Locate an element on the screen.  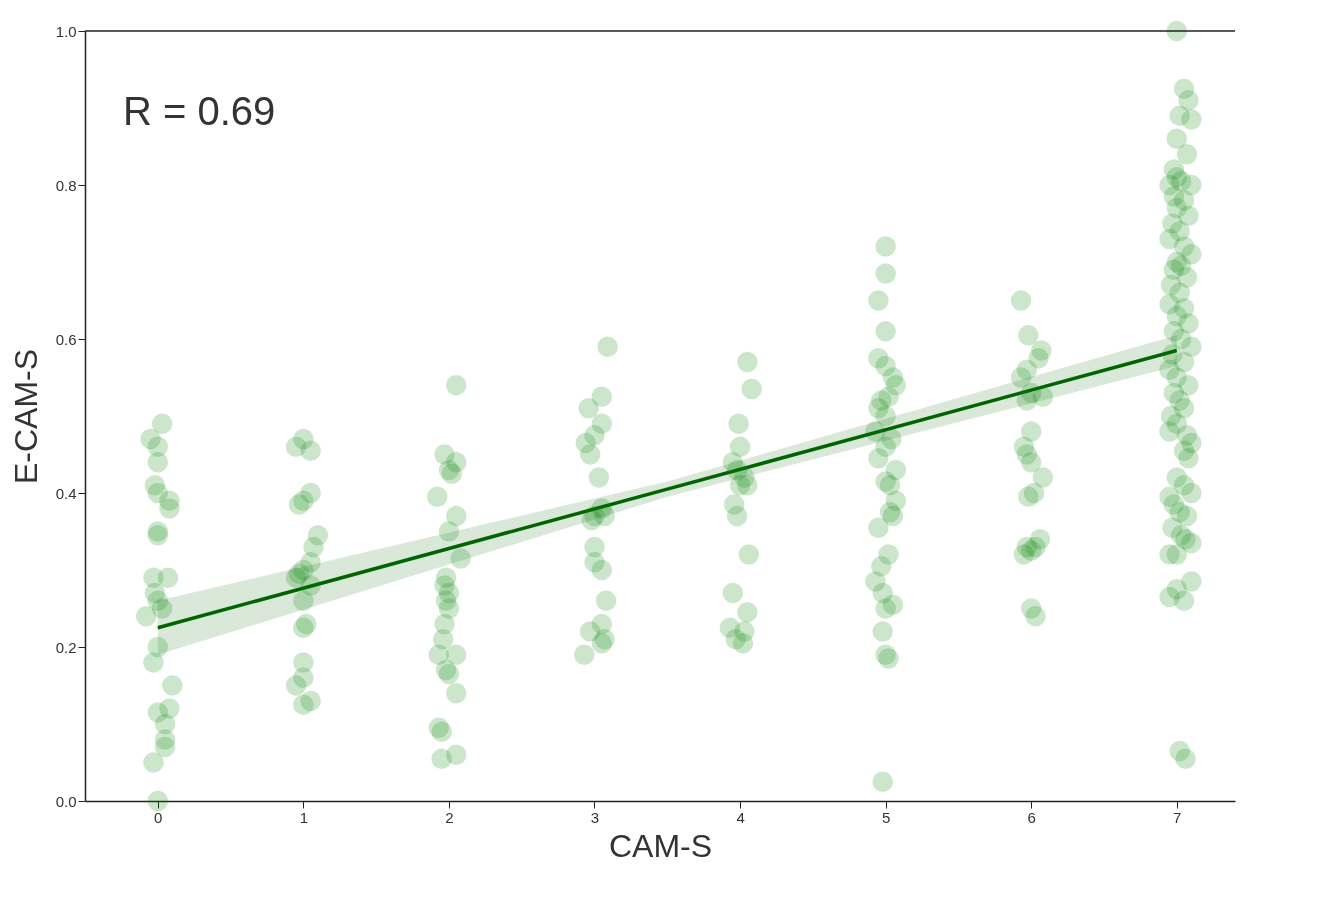
y-tick-label: 0.4 is located at coordinates (66, 493).